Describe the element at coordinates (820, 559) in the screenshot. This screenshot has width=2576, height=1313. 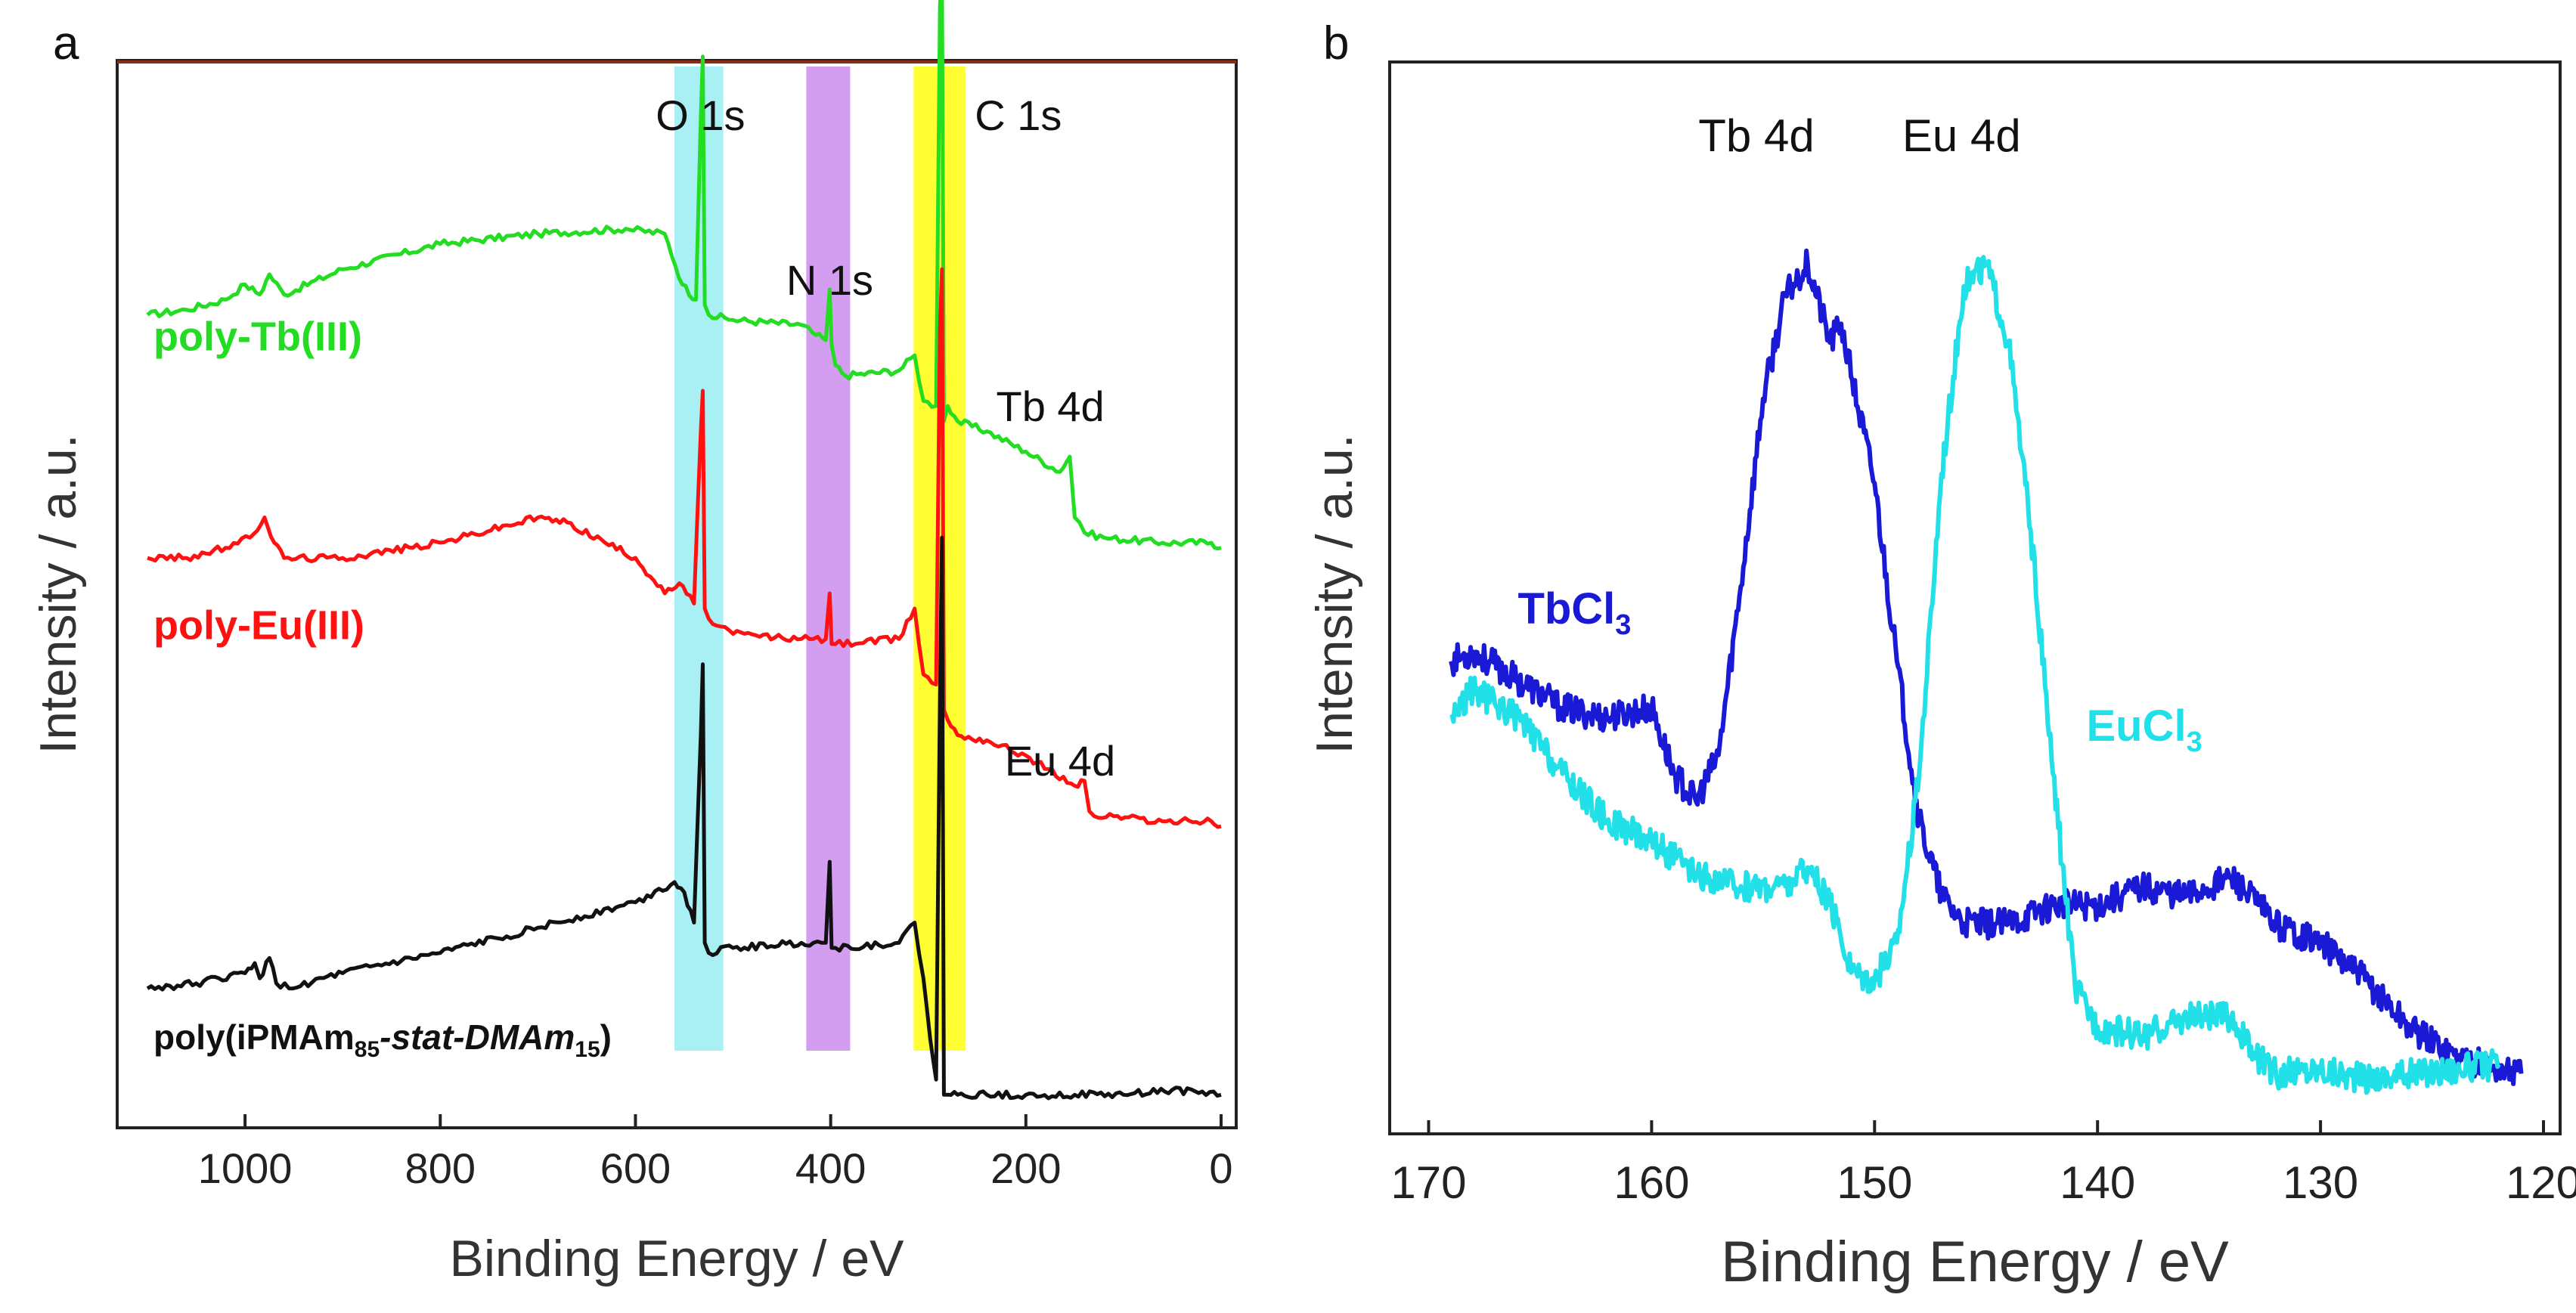
I see `panel-a-regions` at that location.